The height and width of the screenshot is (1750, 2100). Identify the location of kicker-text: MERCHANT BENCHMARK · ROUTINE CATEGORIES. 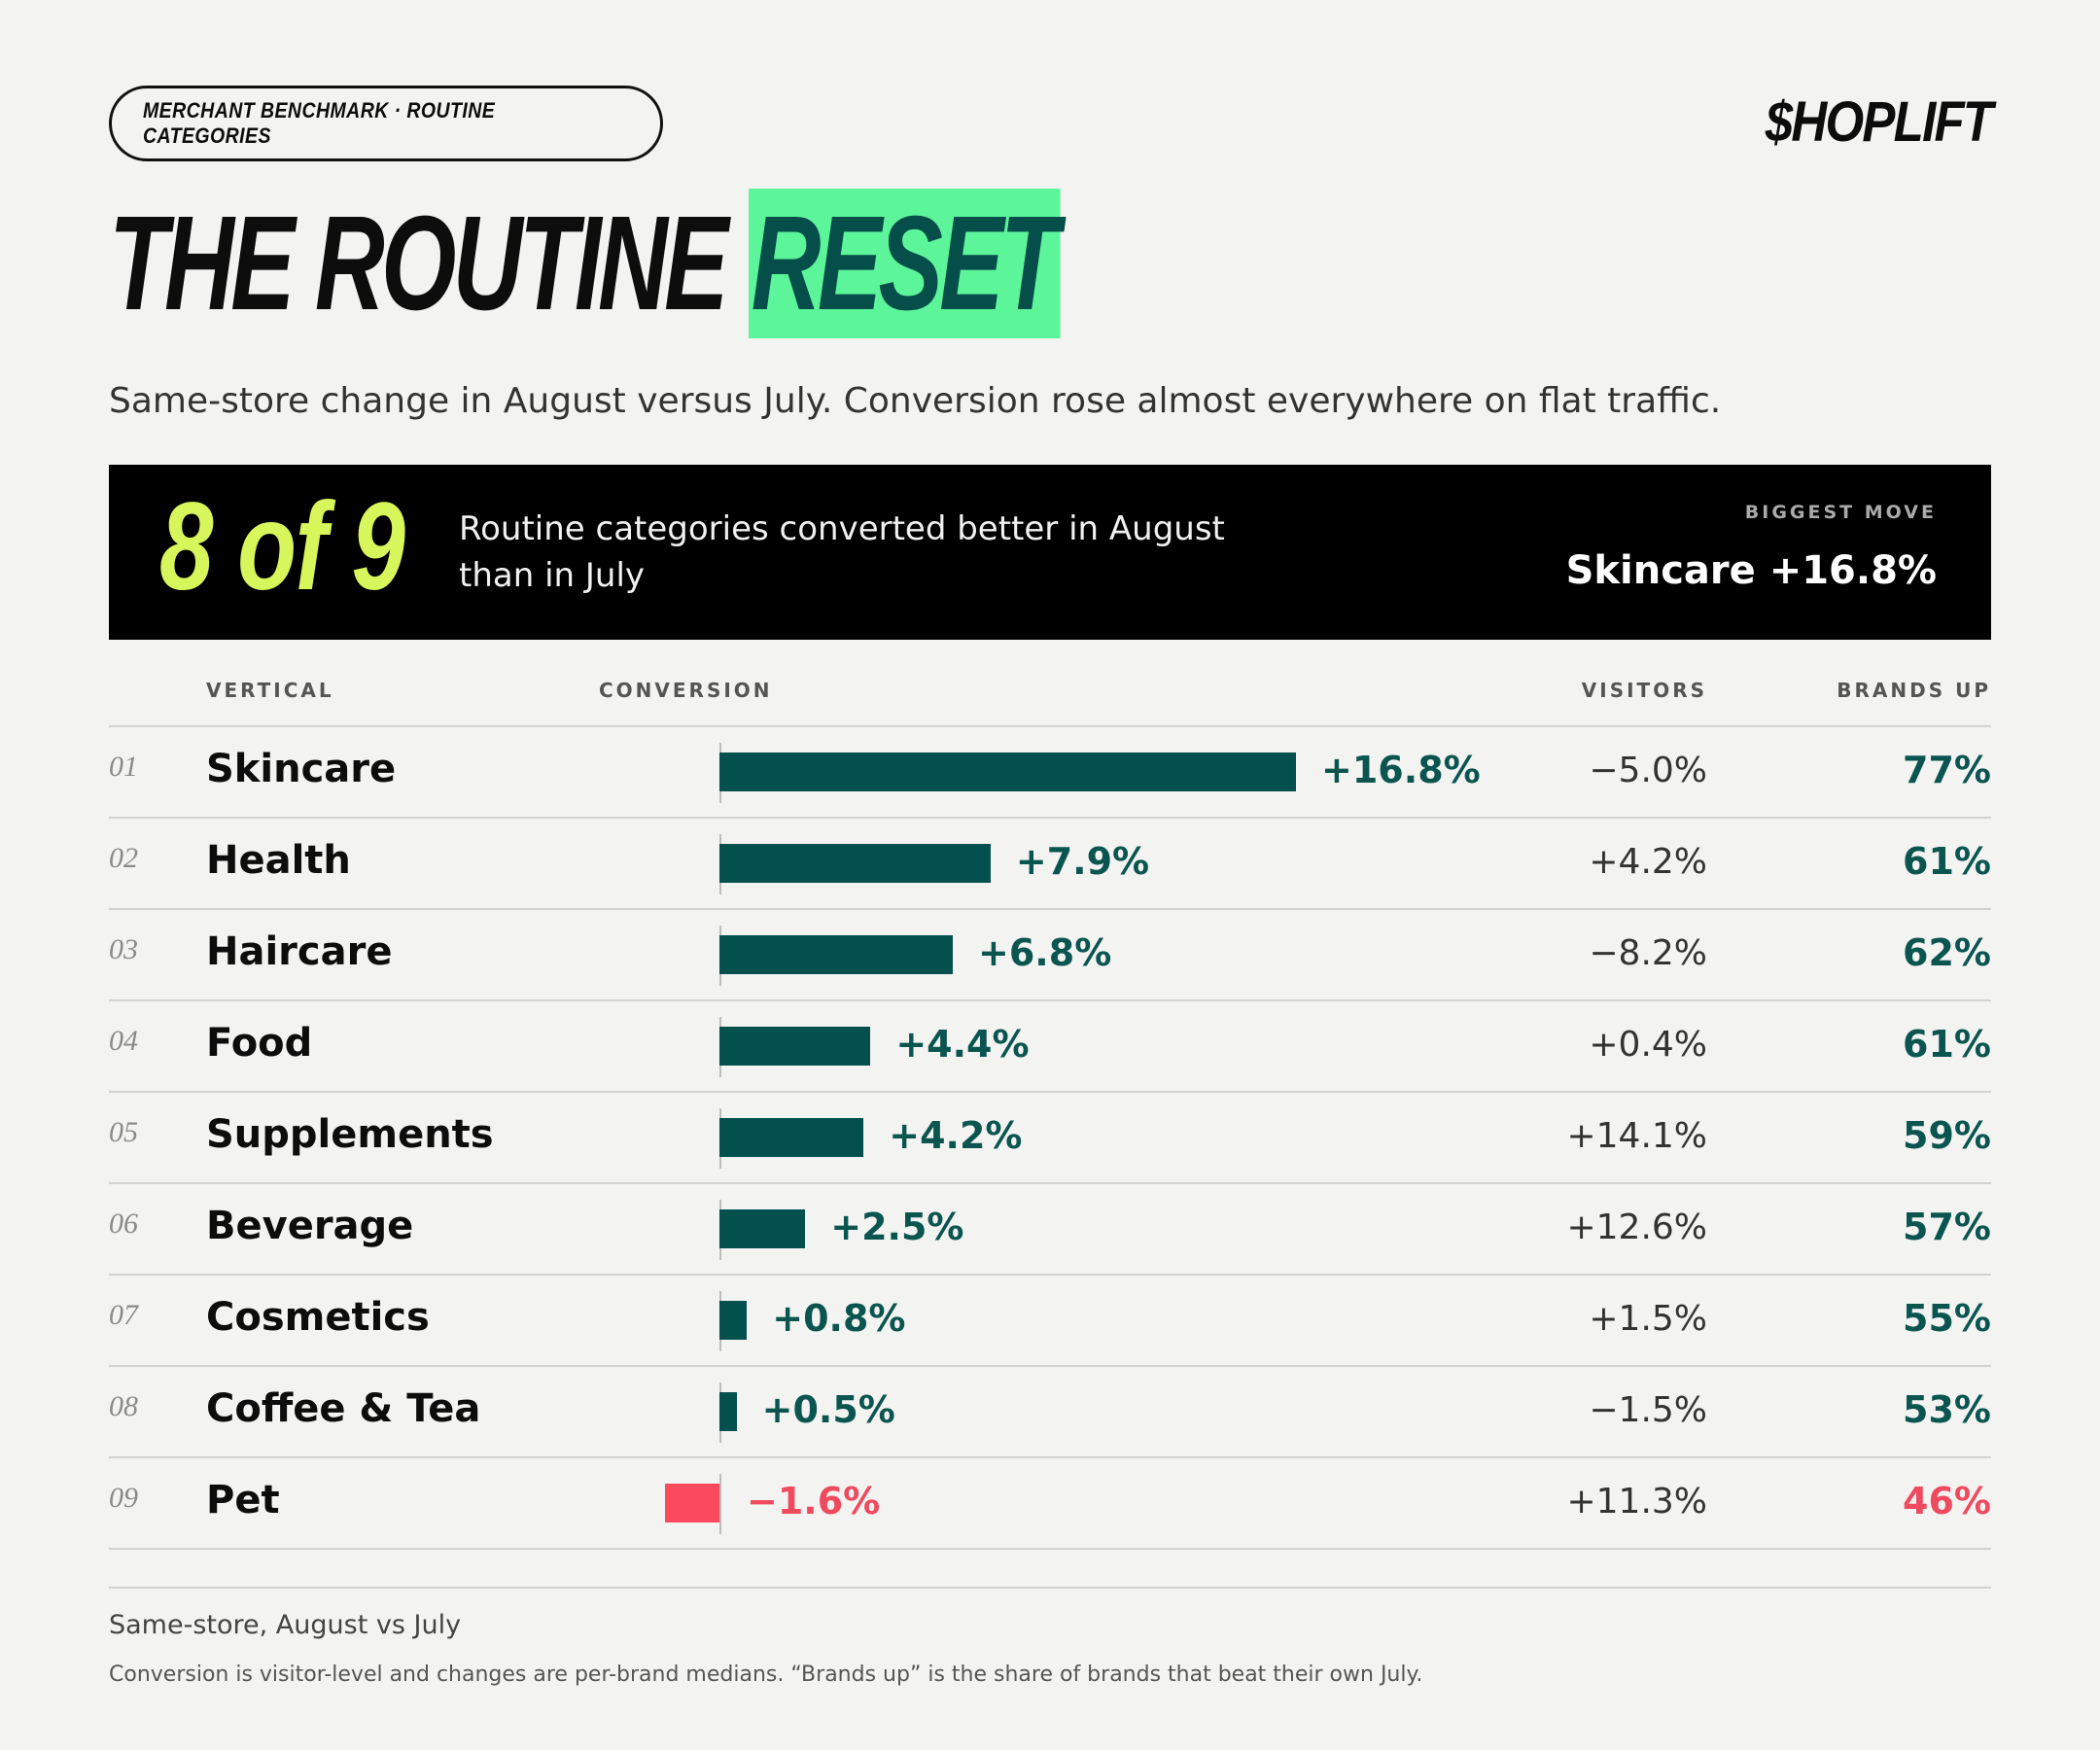
(319, 123).